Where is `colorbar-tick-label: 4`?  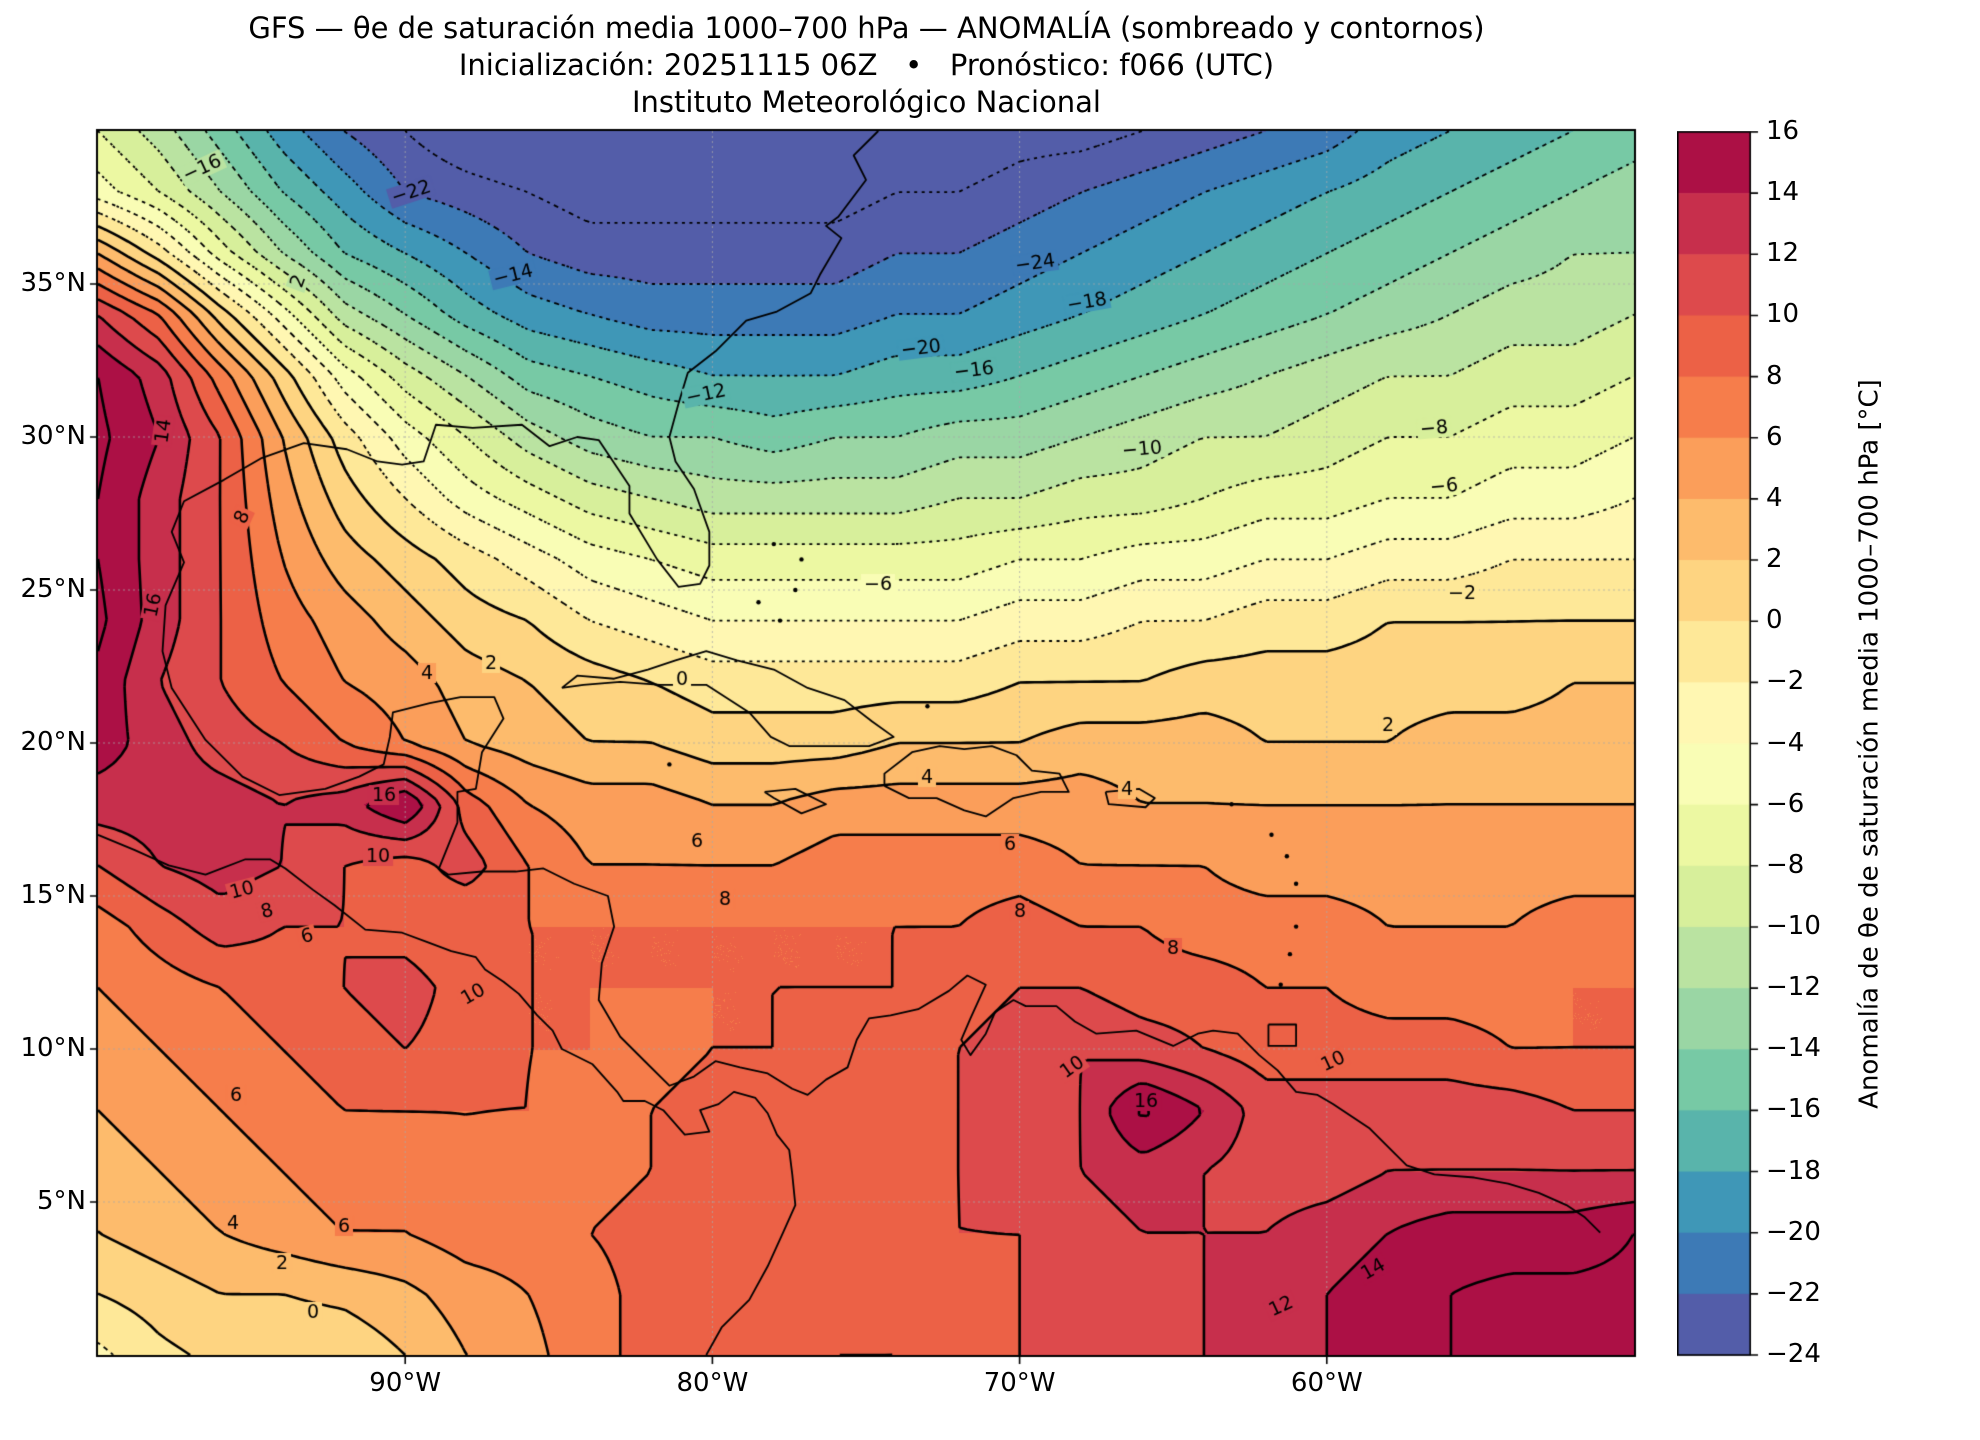
colorbar-tick-label: 4 is located at coordinates (1774, 497).